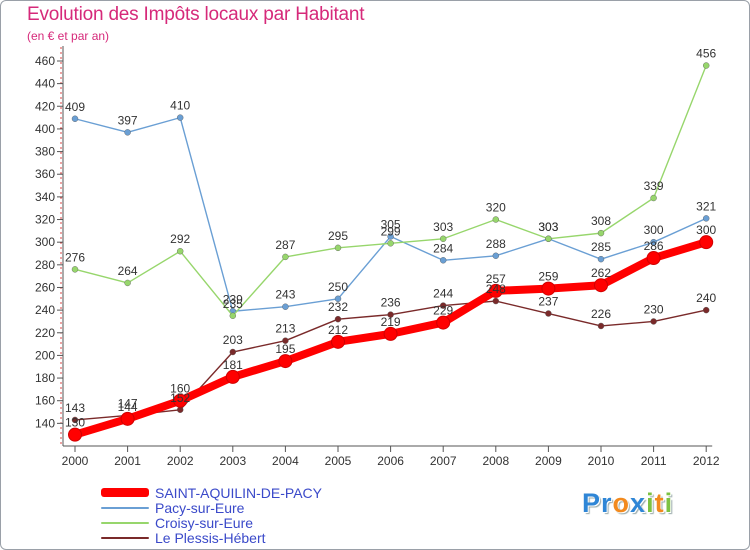 The height and width of the screenshot is (550, 750). I want to click on data-label: 181, so click(233, 365).